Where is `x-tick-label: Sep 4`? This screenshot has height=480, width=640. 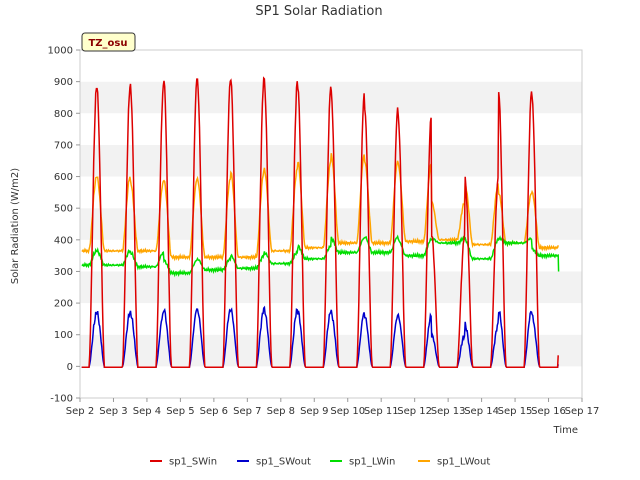
x-tick-label: Sep 4 is located at coordinates (147, 411).